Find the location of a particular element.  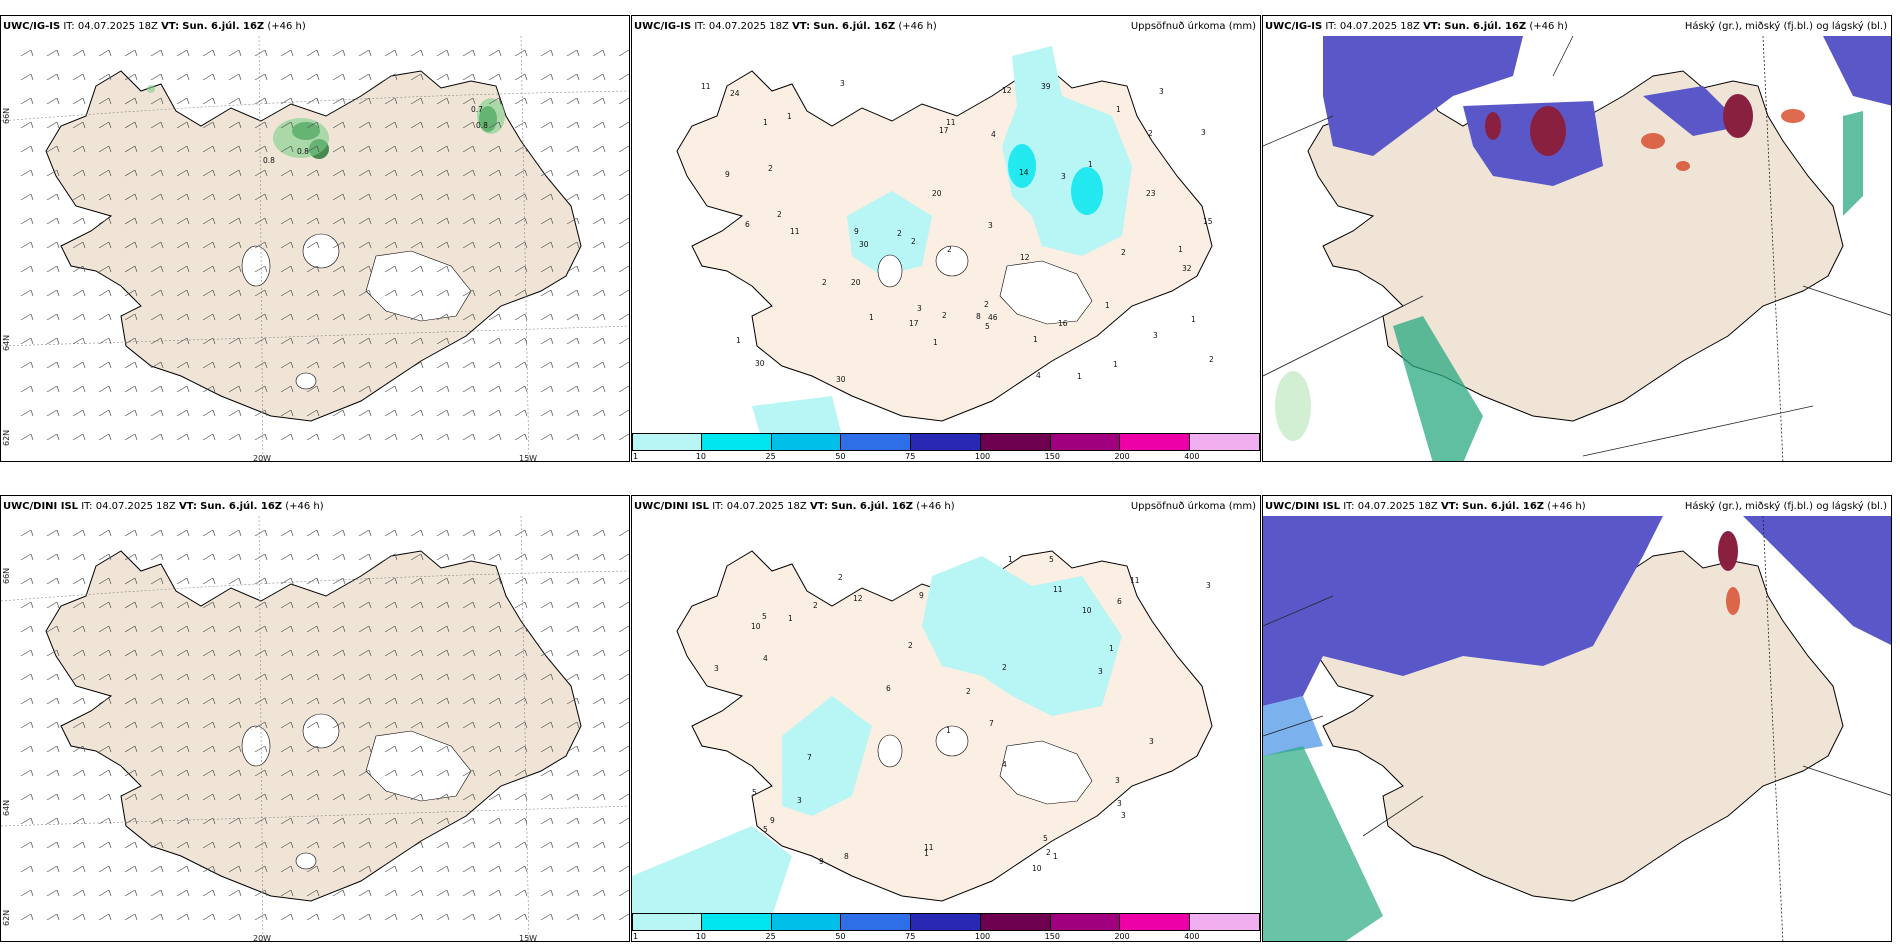

colorbar-swatch is located at coordinates (876, 922).